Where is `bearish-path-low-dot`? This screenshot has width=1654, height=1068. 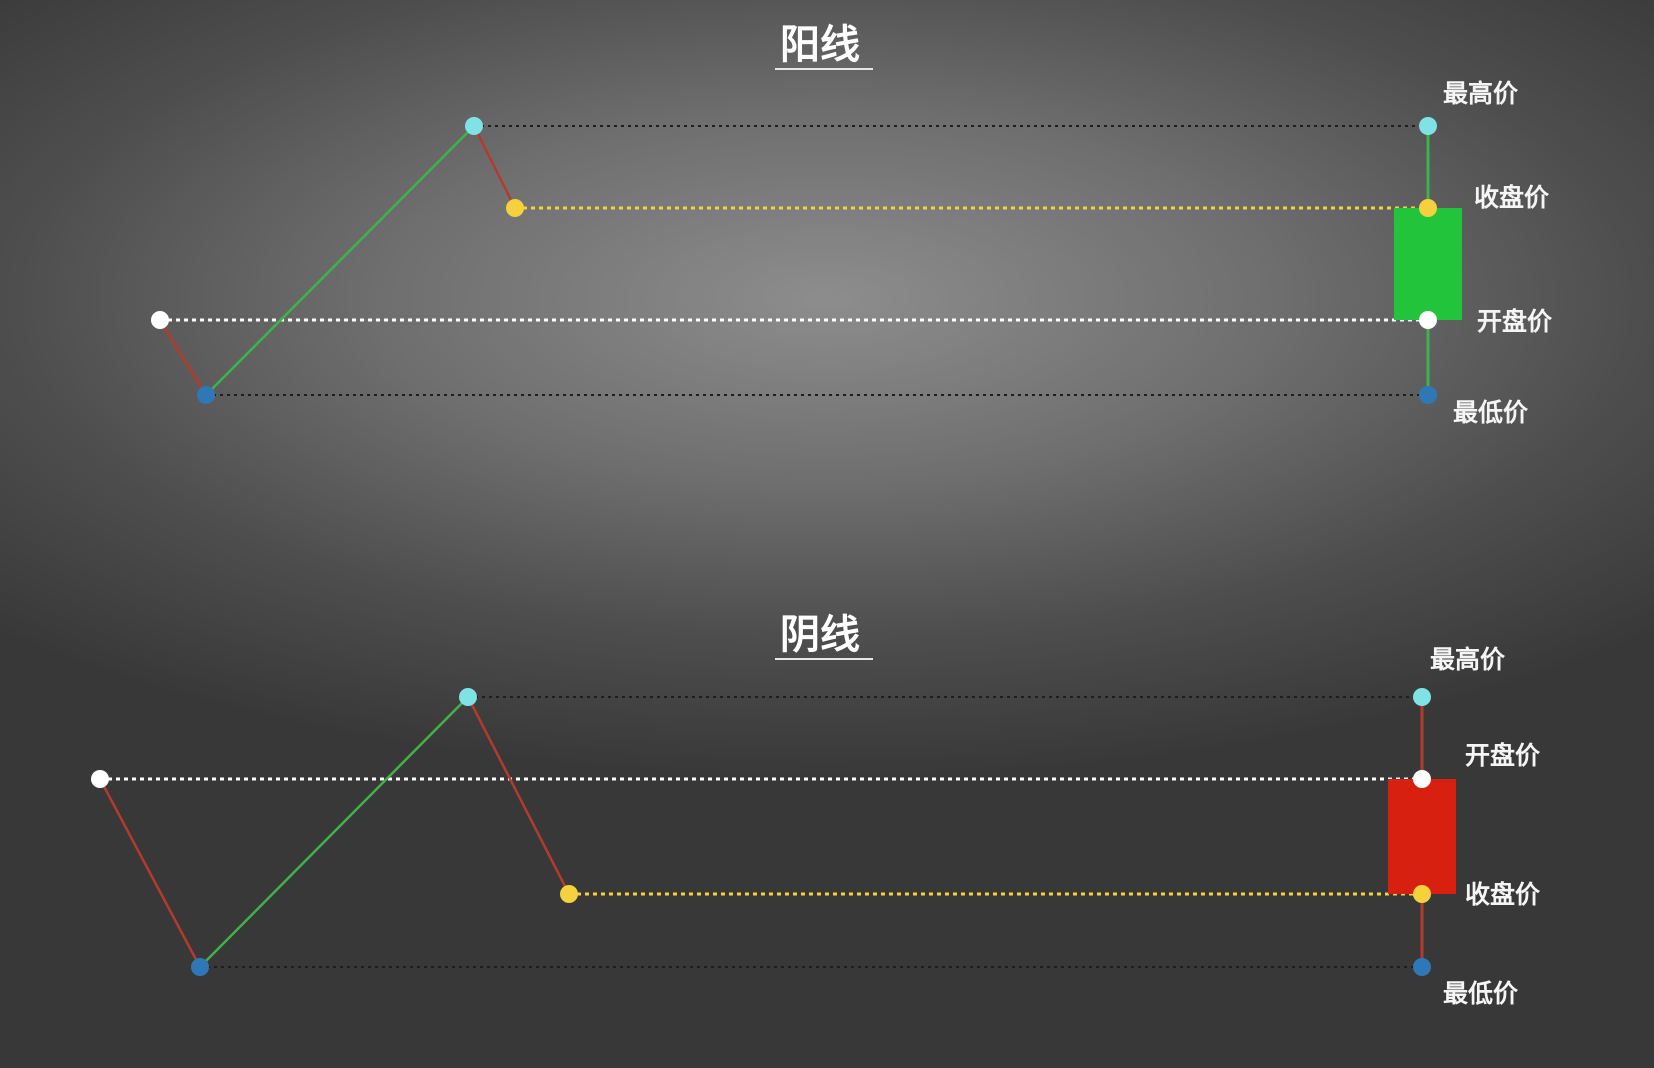 bearish-path-low-dot is located at coordinates (200, 967).